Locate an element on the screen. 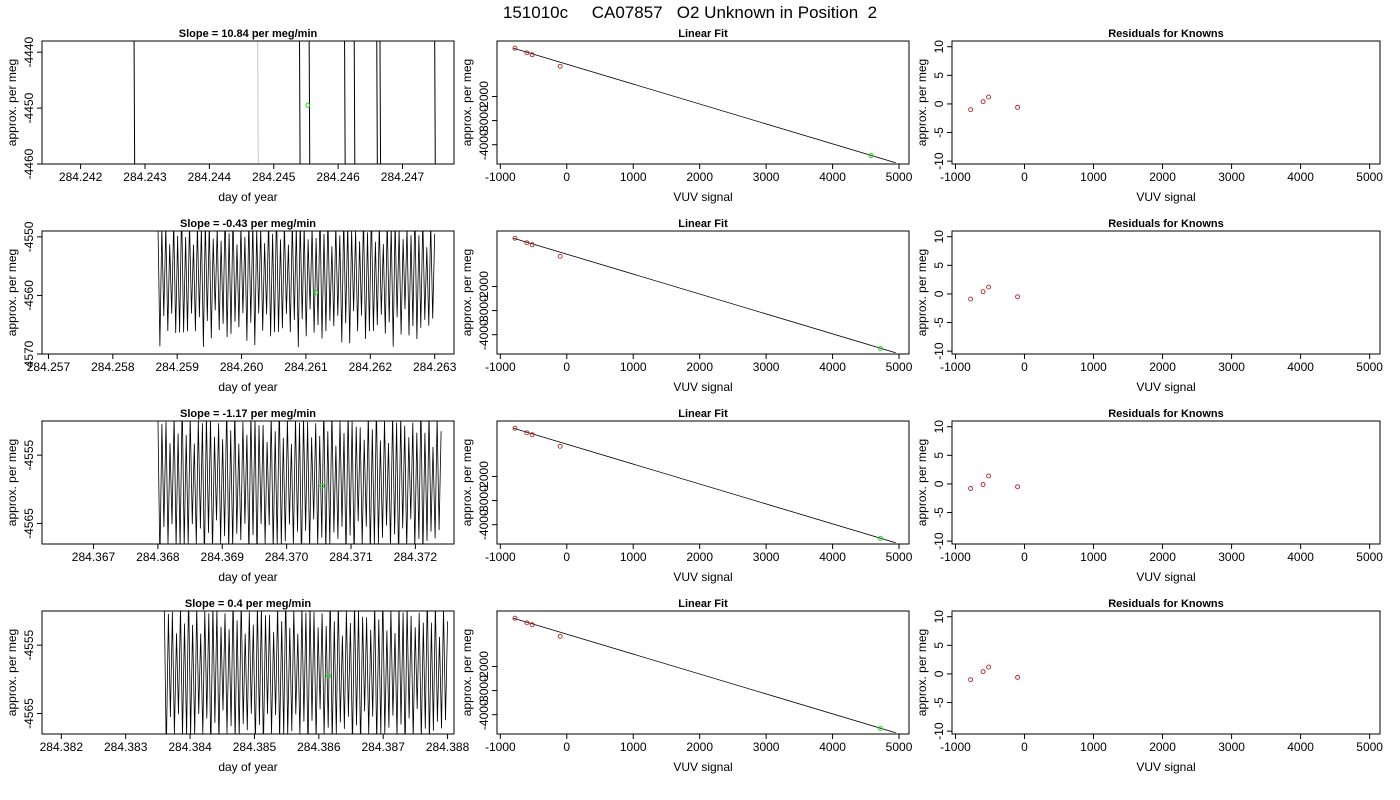 The height and width of the screenshot is (800, 1400). x-tick-label: -1000 is located at coordinates (500, 747).